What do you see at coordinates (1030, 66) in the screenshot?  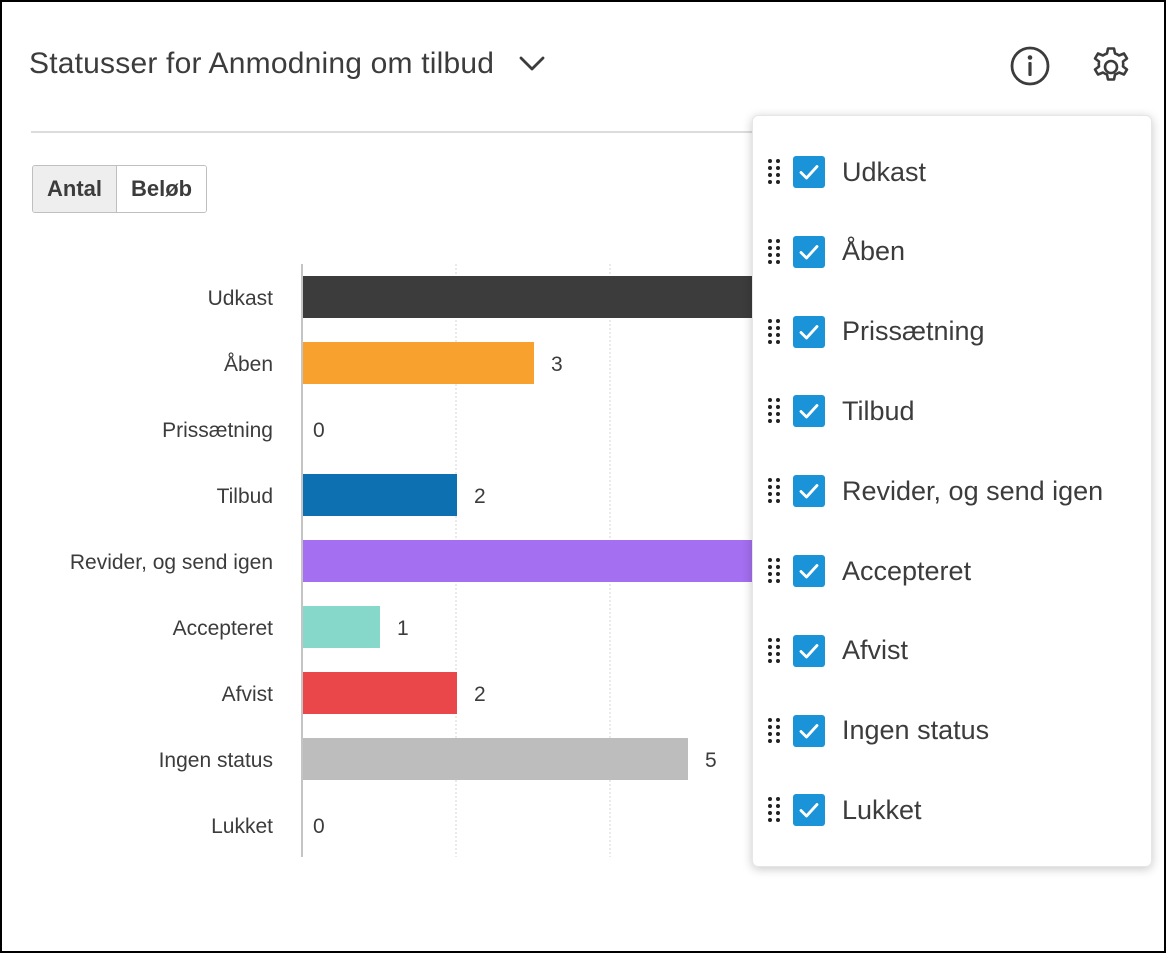 I see `info-icon` at bounding box center [1030, 66].